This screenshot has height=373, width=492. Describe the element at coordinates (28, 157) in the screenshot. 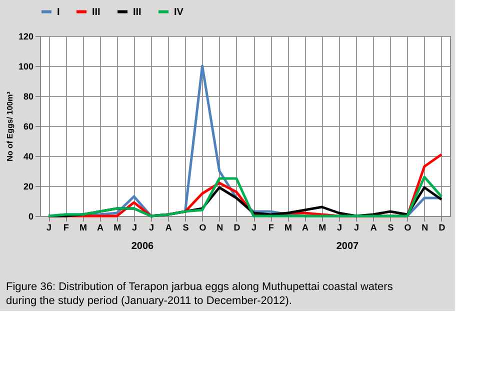

I see `y-tick-label: 40` at that location.